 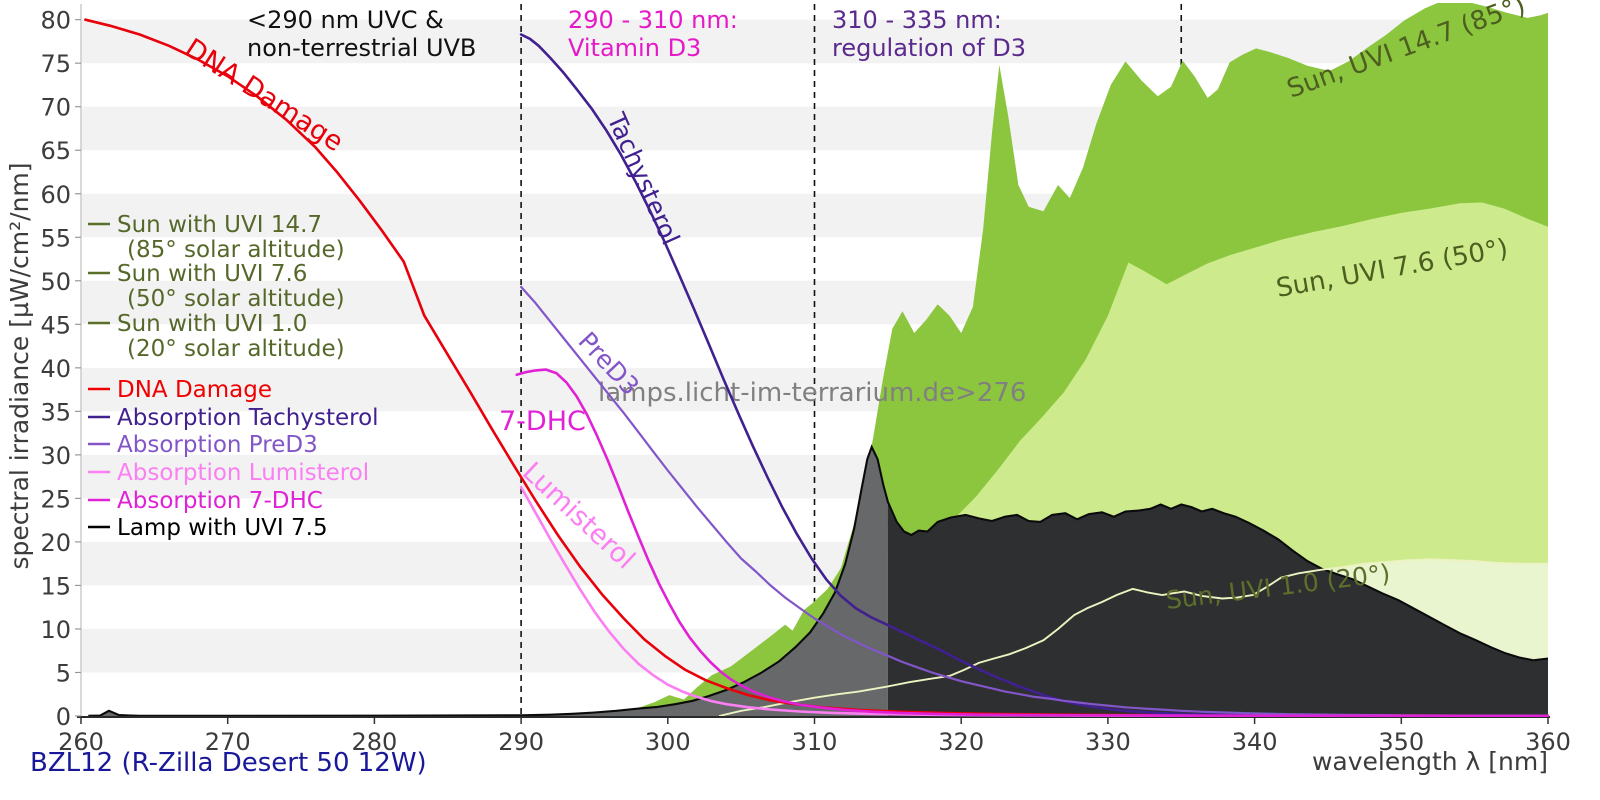 I want to click on y-tick-label-10: 10, so click(x=55, y=630).